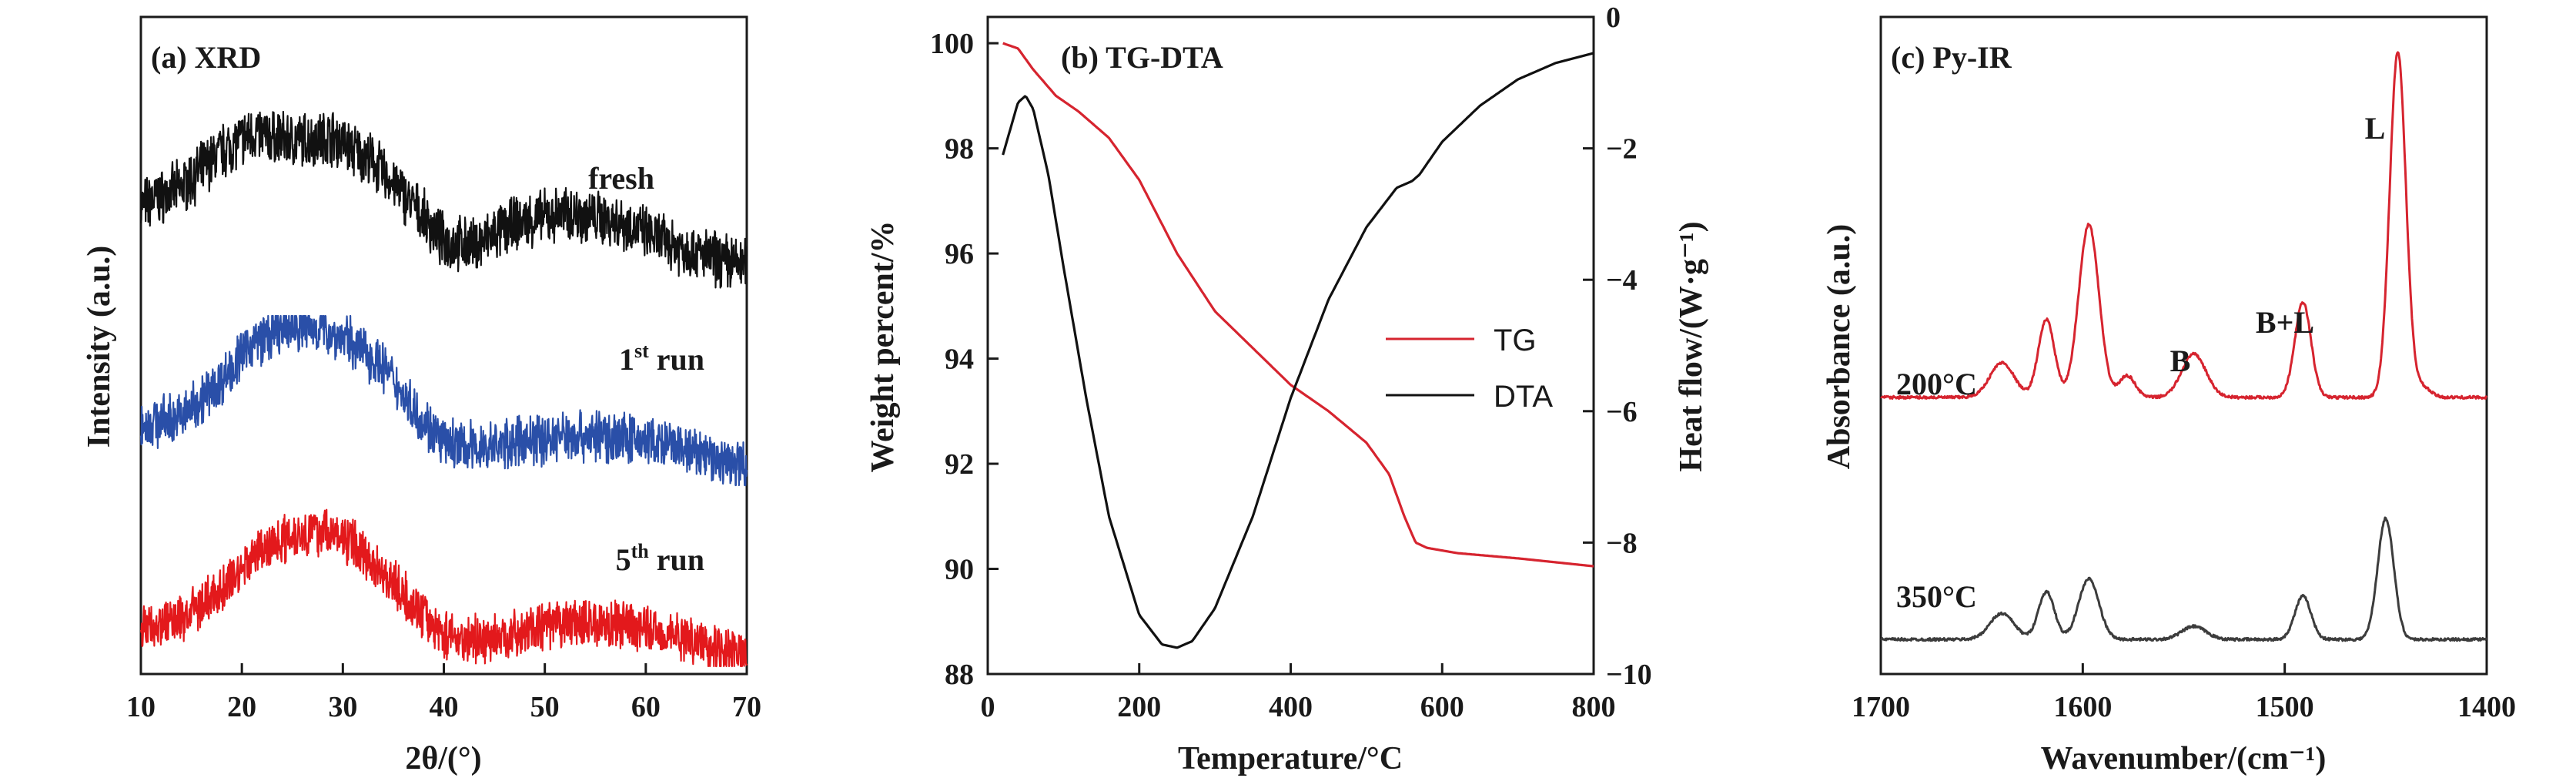 The height and width of the screenshot is (778, 2576). I want to click on pyir-x-tick-label-1700: 1700, so click(1881, 707).